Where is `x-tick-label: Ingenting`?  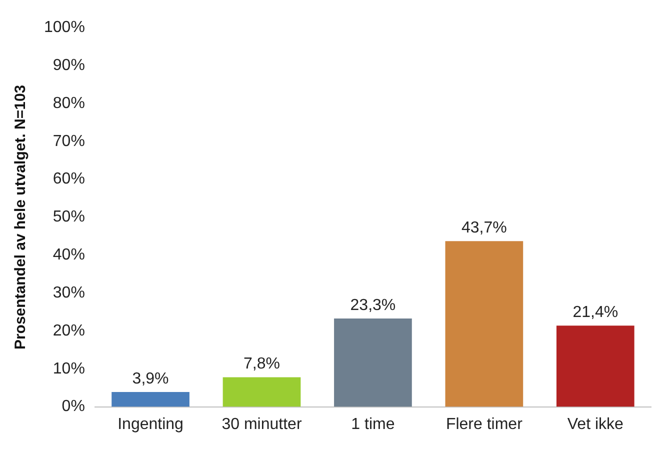
x-tick-label: Ingenting is located at coordinates (151, 424).